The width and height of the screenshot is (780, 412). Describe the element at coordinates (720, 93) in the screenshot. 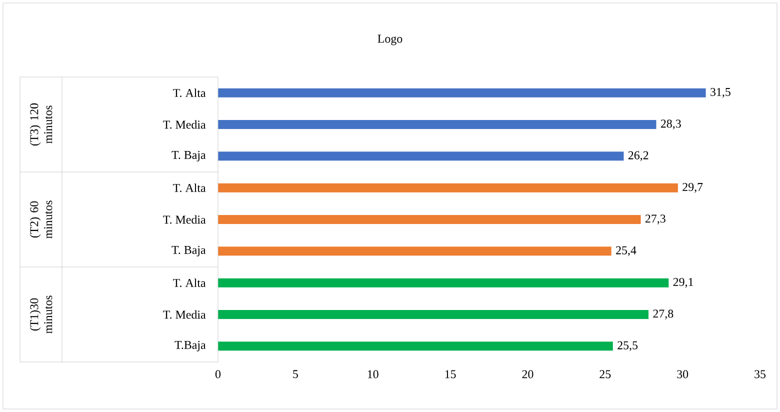

I see `data-label: 31,5` at that location.